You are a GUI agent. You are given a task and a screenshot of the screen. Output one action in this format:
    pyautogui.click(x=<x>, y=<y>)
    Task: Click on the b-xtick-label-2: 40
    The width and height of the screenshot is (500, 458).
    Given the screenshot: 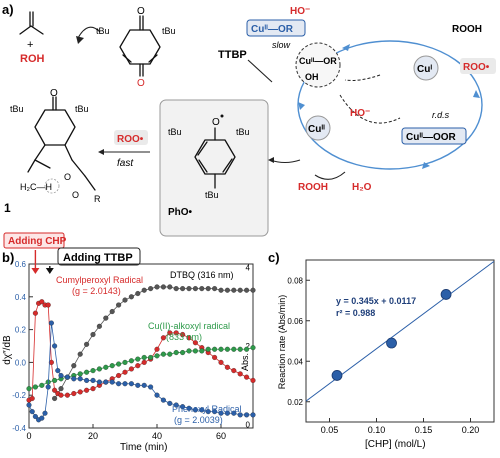 What is the action you would take?
    pyautogui.click(x=157, y=436)
    